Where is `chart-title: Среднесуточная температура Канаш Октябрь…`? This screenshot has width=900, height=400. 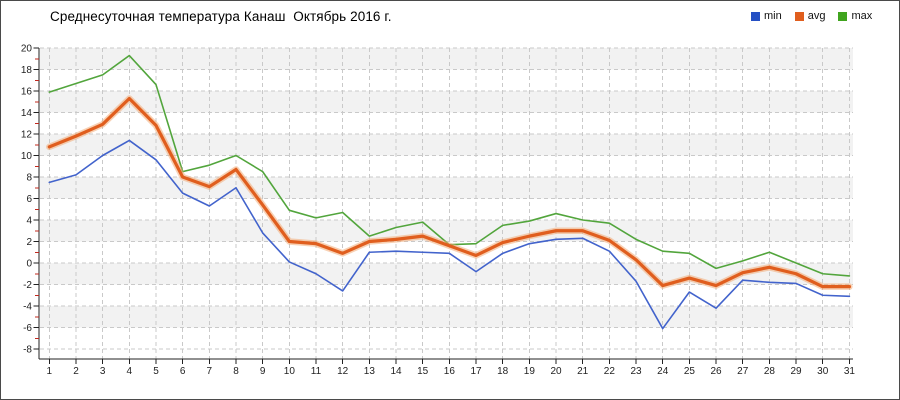 chart-title: Среднесуточная температура Канаш Октябрь… is located at coordinates (221, 16).